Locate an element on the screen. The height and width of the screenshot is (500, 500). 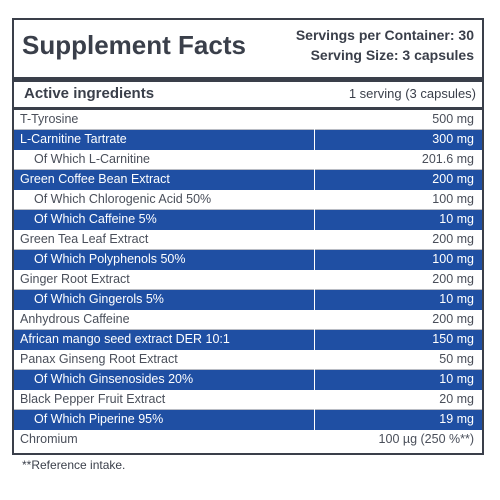
table-row: Of Which Chlorogenic Acid 50% 100 mg is located at coordinates (248, 200).